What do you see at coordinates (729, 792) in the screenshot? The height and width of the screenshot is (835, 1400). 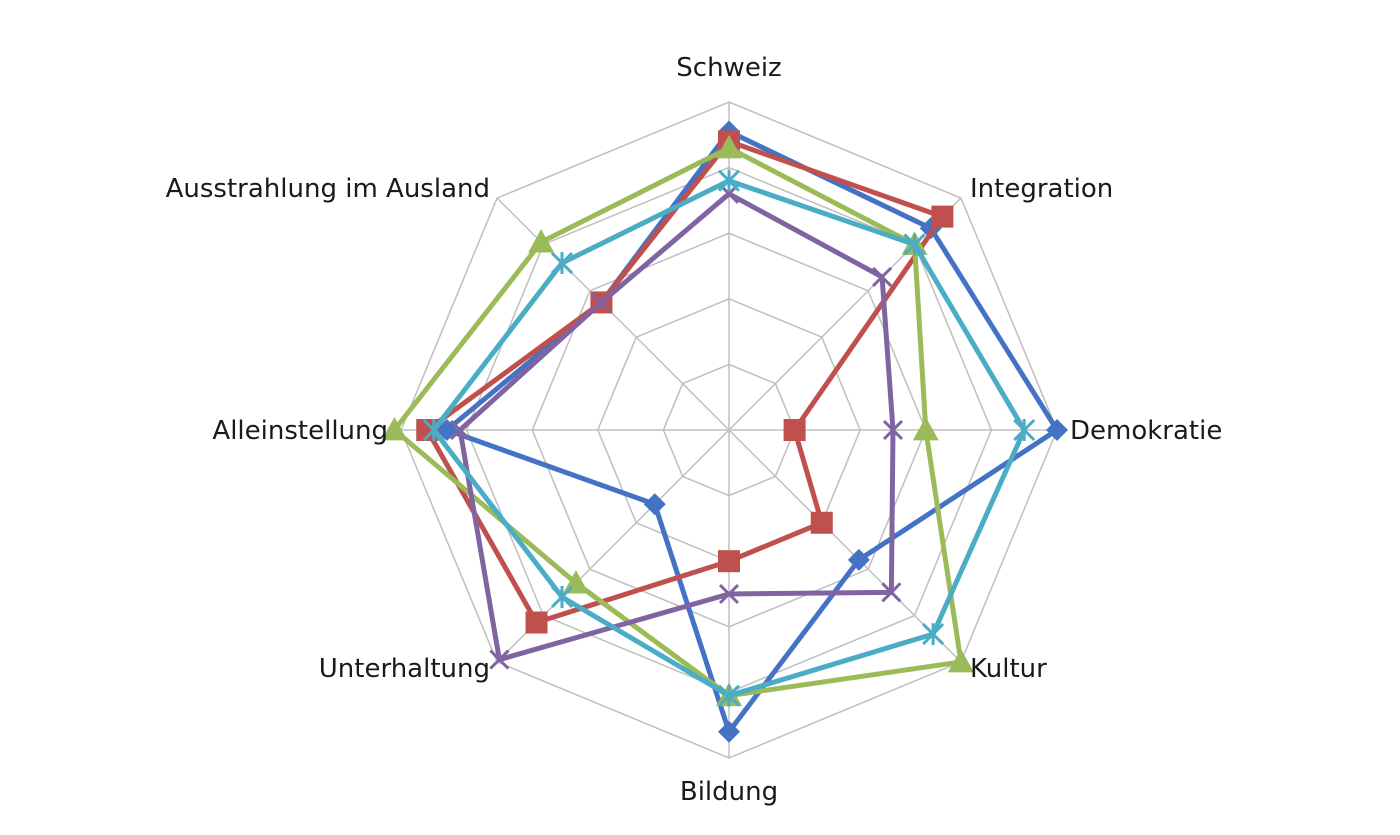 I see `axis-label-bildung: Bildung` at bounding box center [729, 792].